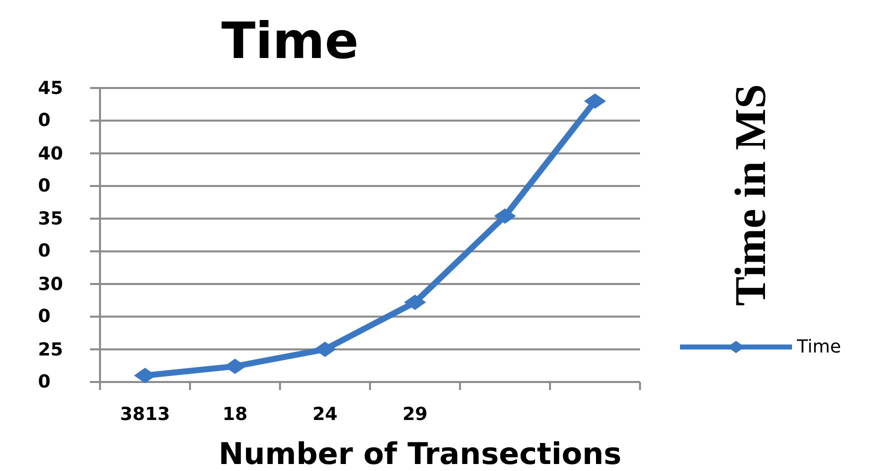 This screenshot has width=893, height=471. Describe the element at coordinates (415, 414) in the screenshot. I see `x-tick-label: 29` at that location.